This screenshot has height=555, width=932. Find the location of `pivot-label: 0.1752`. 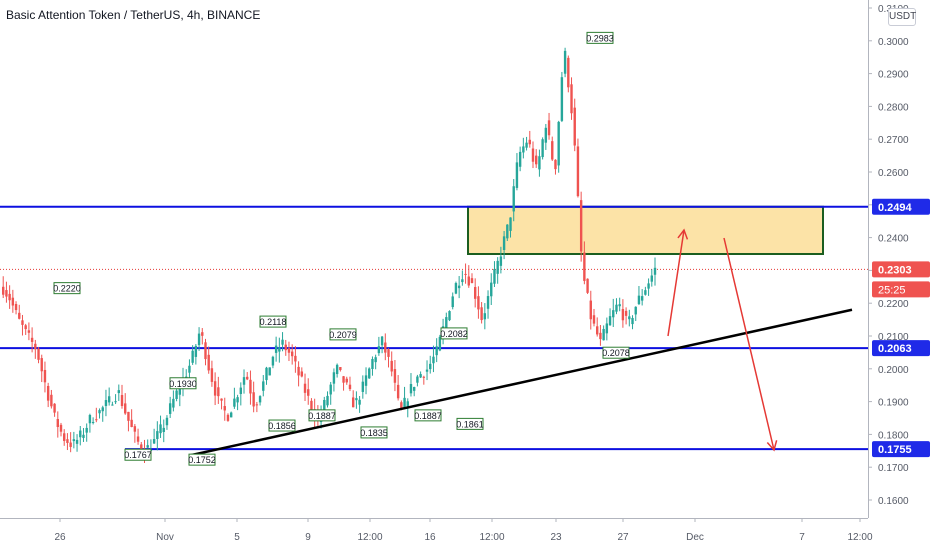

pivot-label: 0.1752 is located at coordinates (202, 460).